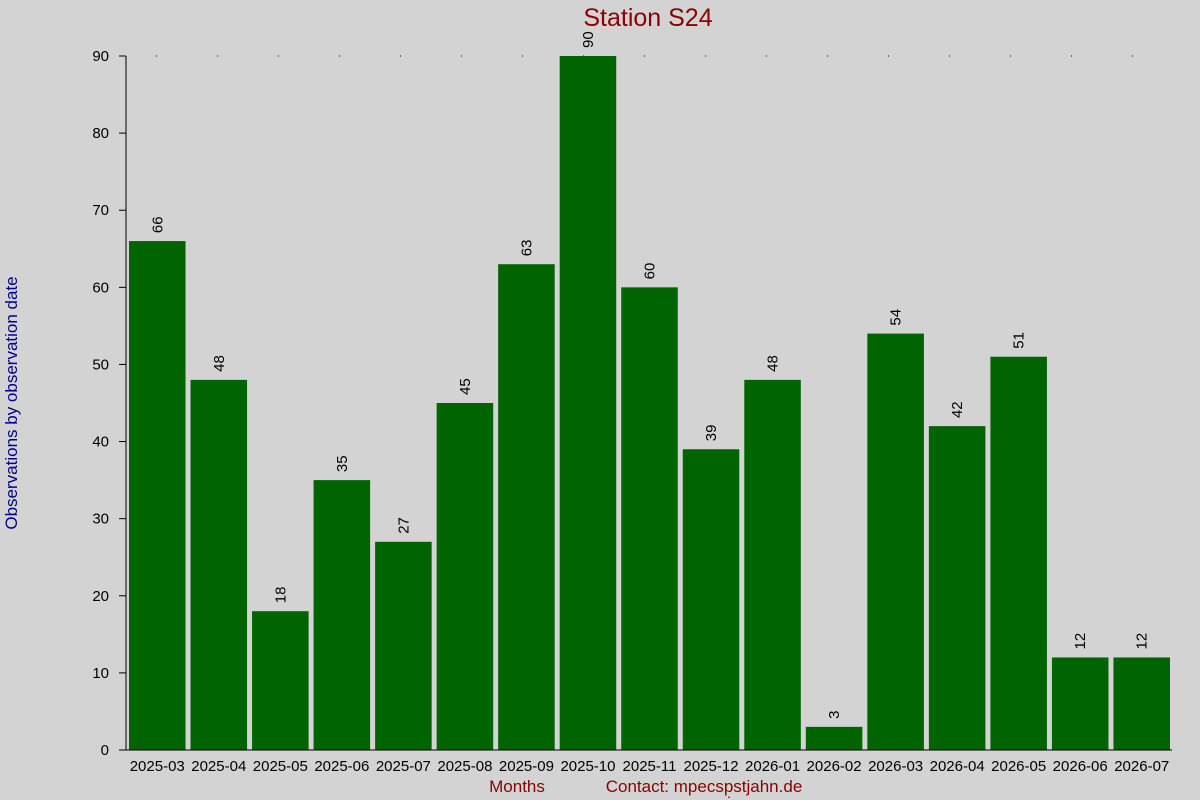  Describe the element at coordinates (105, 750) in the screenshot. I see `y-tick-label: 0` at that location.